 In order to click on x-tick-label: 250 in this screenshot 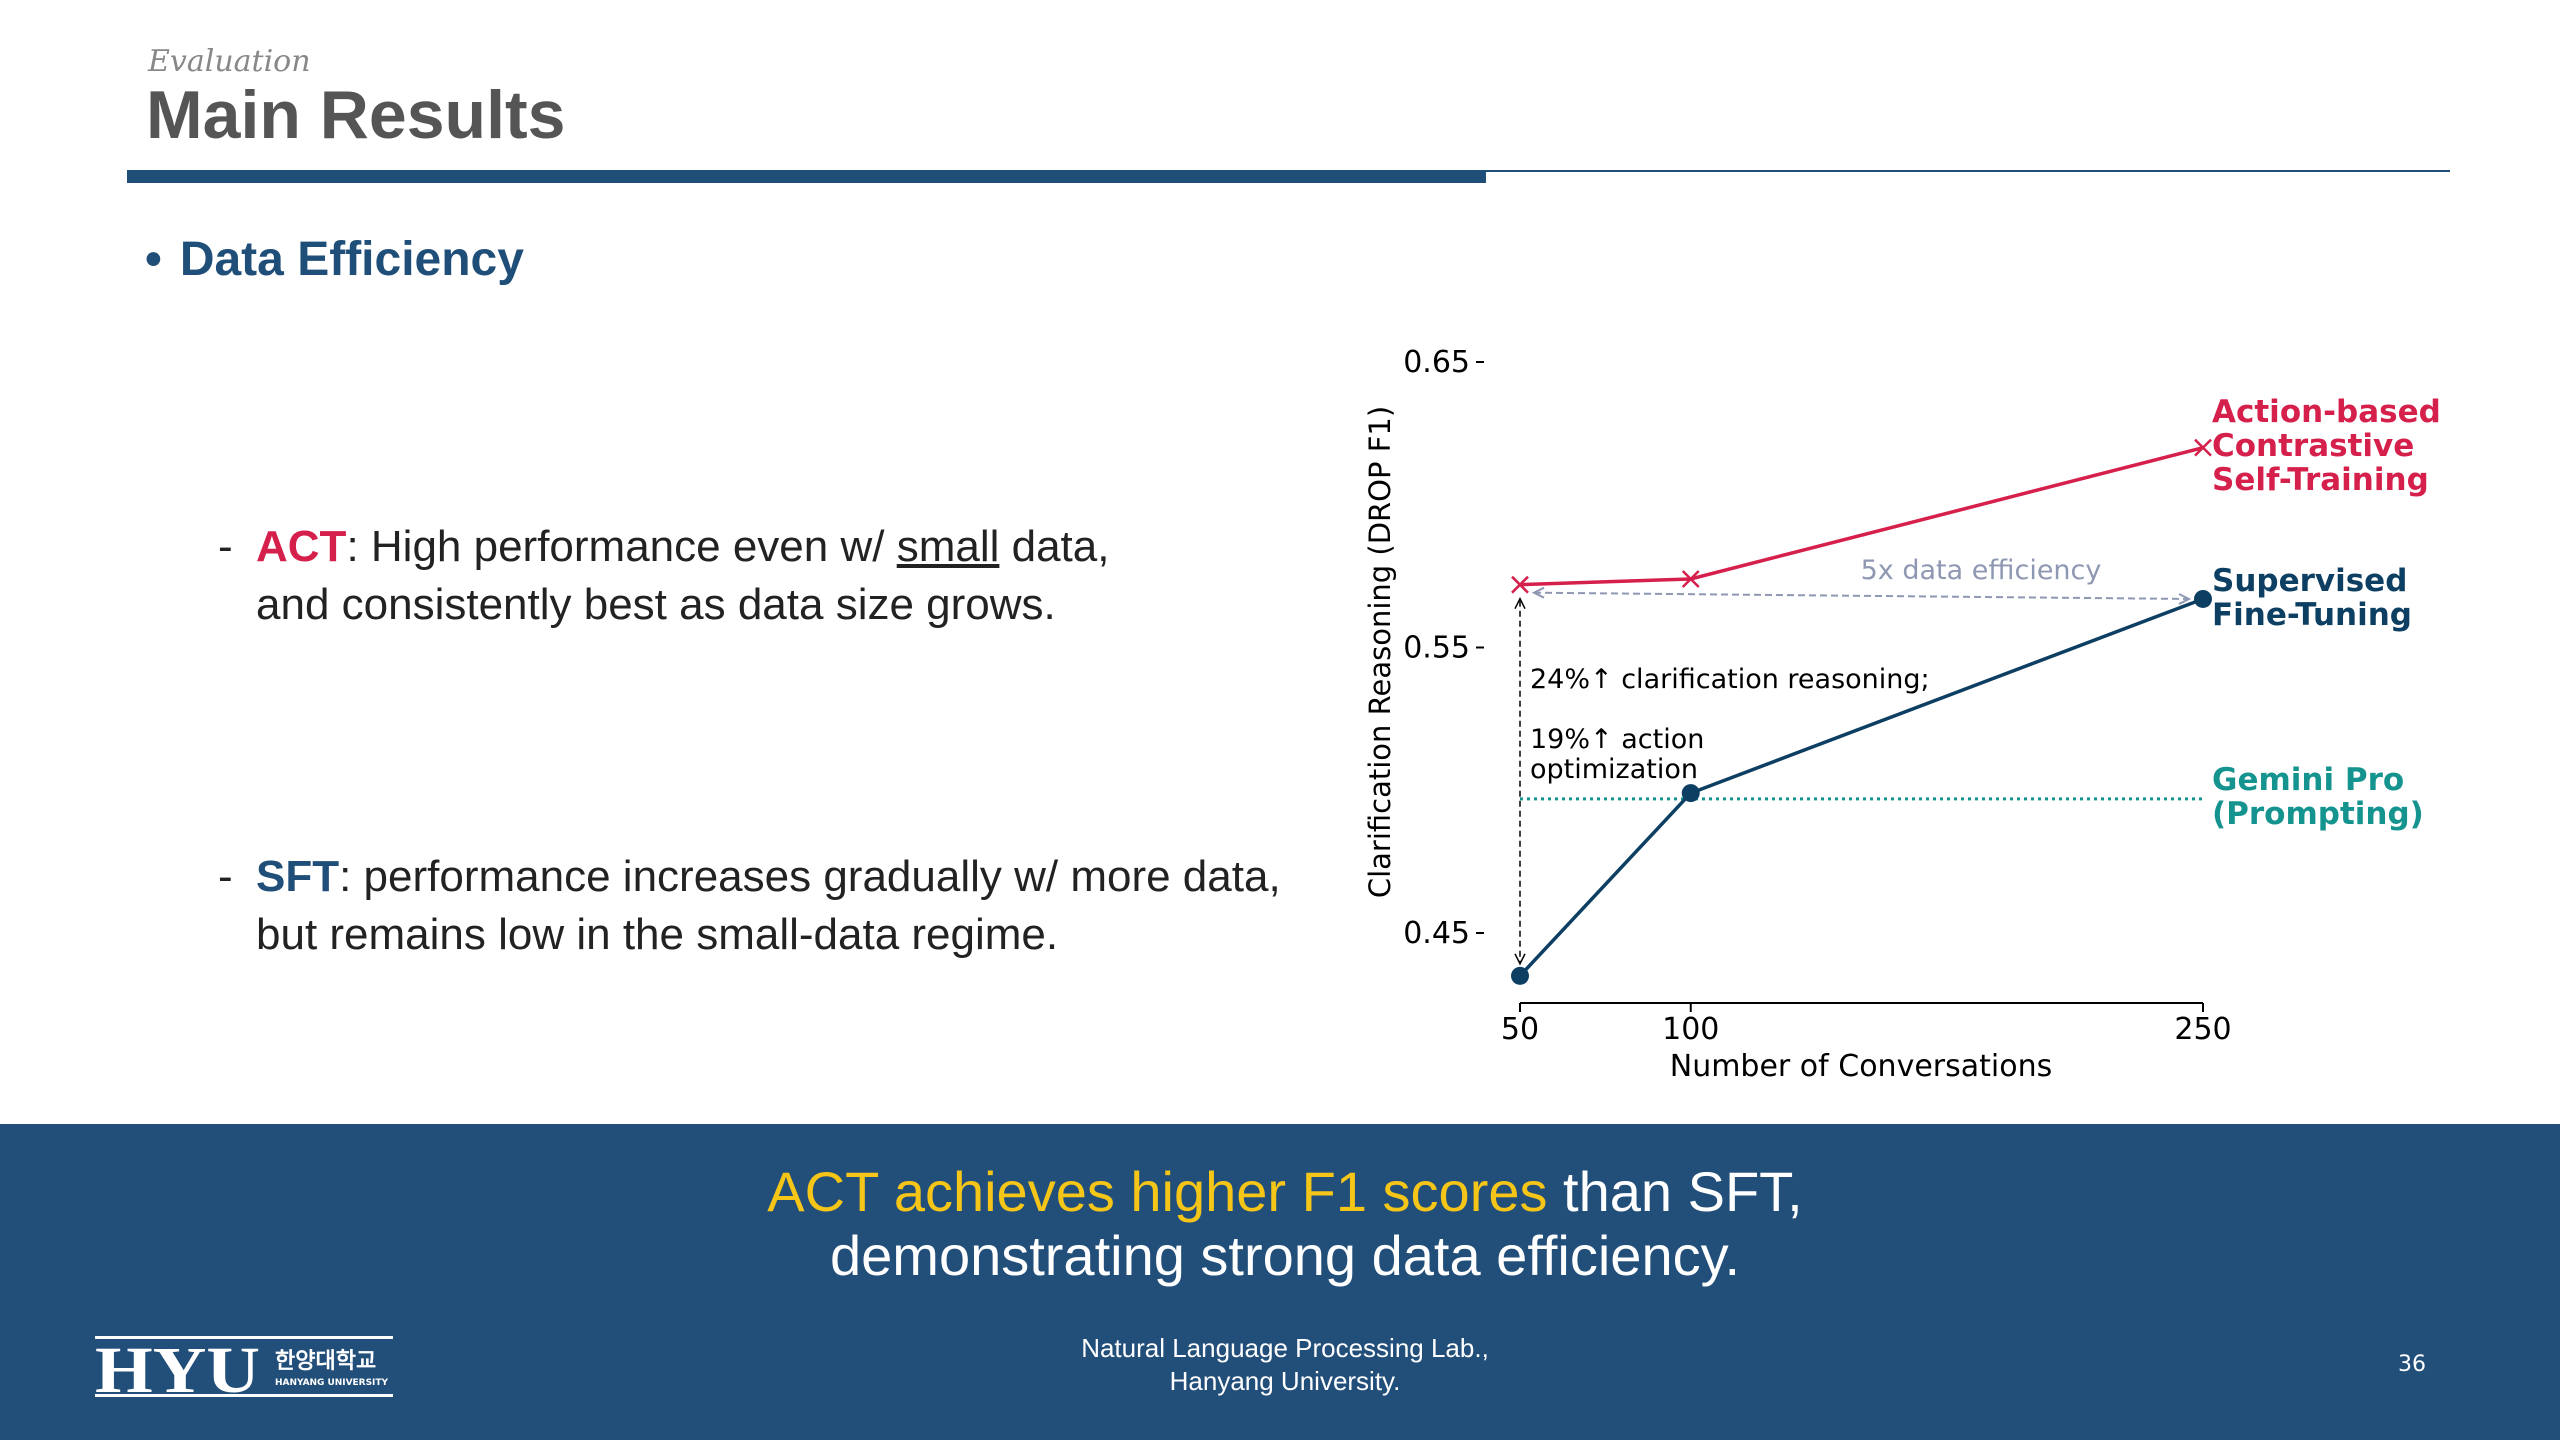, I will do `click(2202, 1029)`.